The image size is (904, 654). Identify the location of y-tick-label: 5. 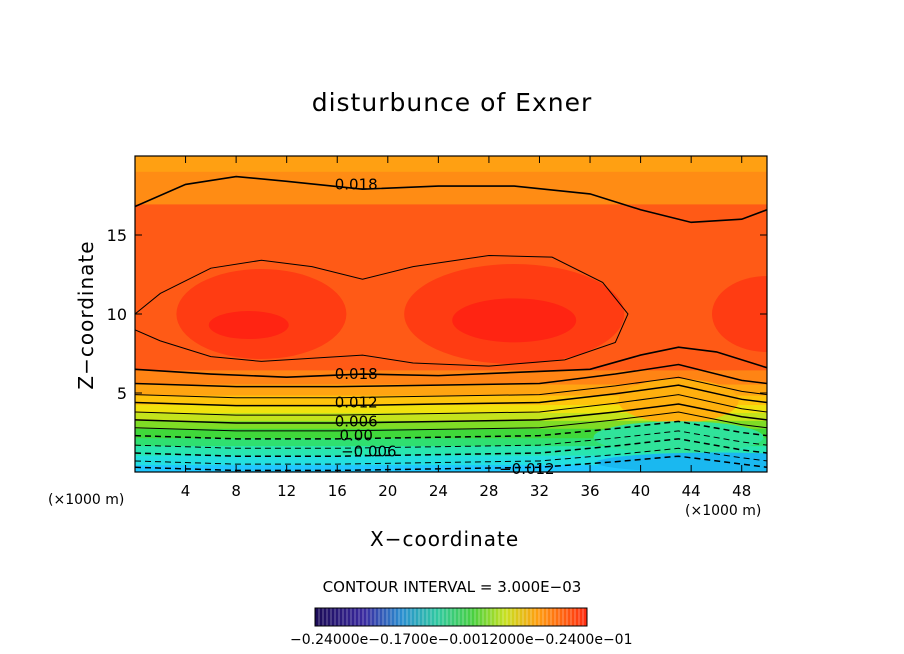
(122, 393).